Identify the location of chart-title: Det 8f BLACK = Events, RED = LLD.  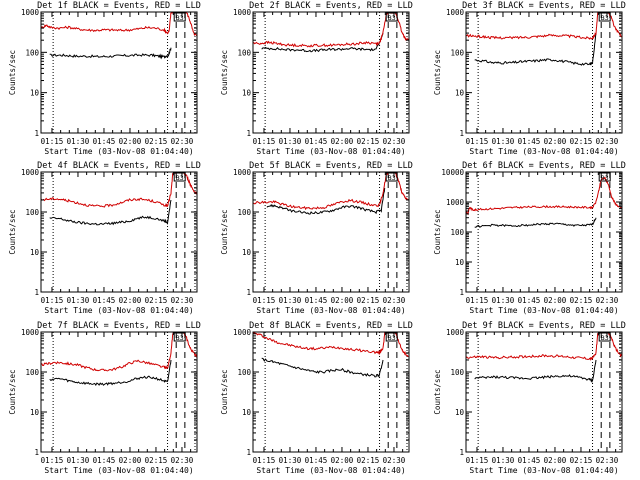
(331, 326).